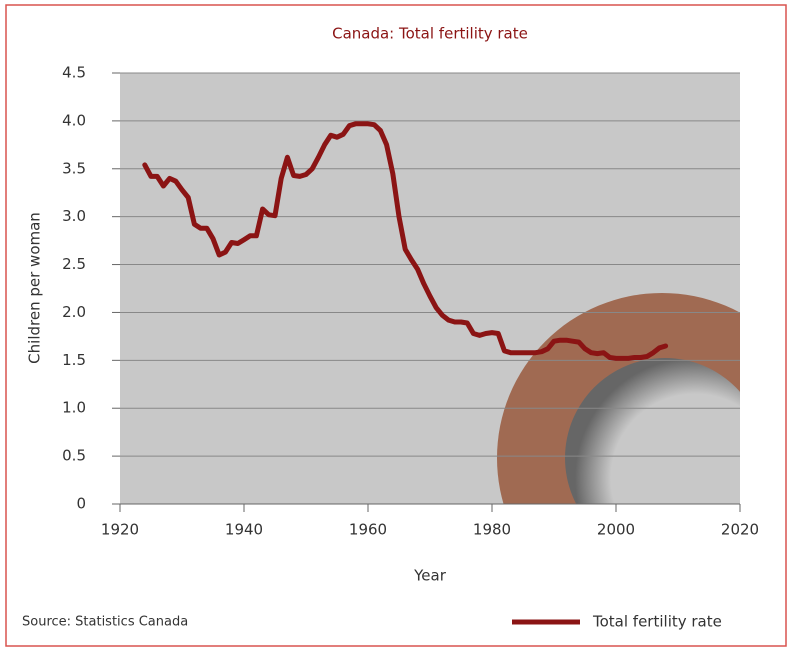  What do you see at coordinates (74, 264) in the screenshot?
I see `y-tick-label: 2.5` at bounding box center [74, 264].